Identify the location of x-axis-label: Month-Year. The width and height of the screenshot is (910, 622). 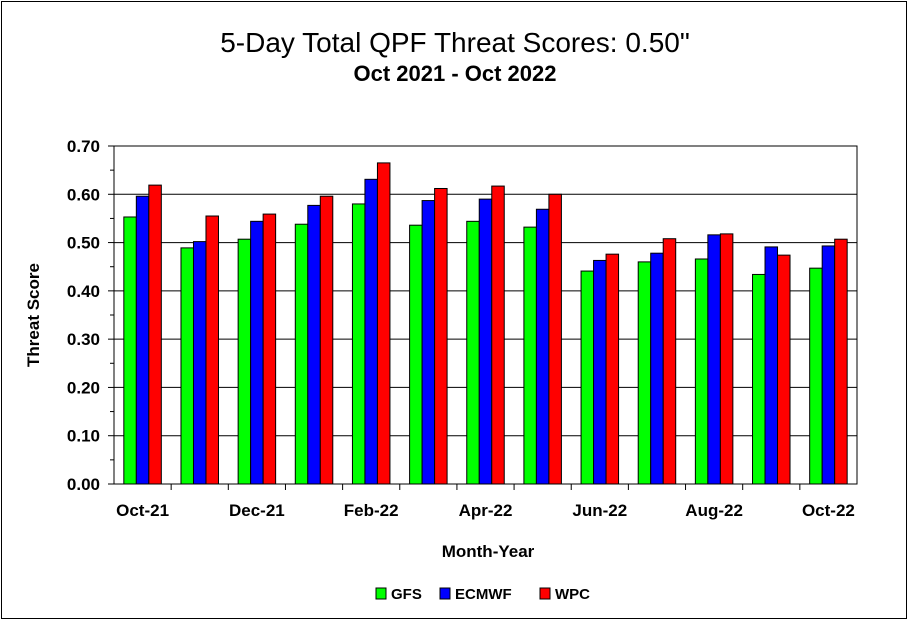
(488, 551).